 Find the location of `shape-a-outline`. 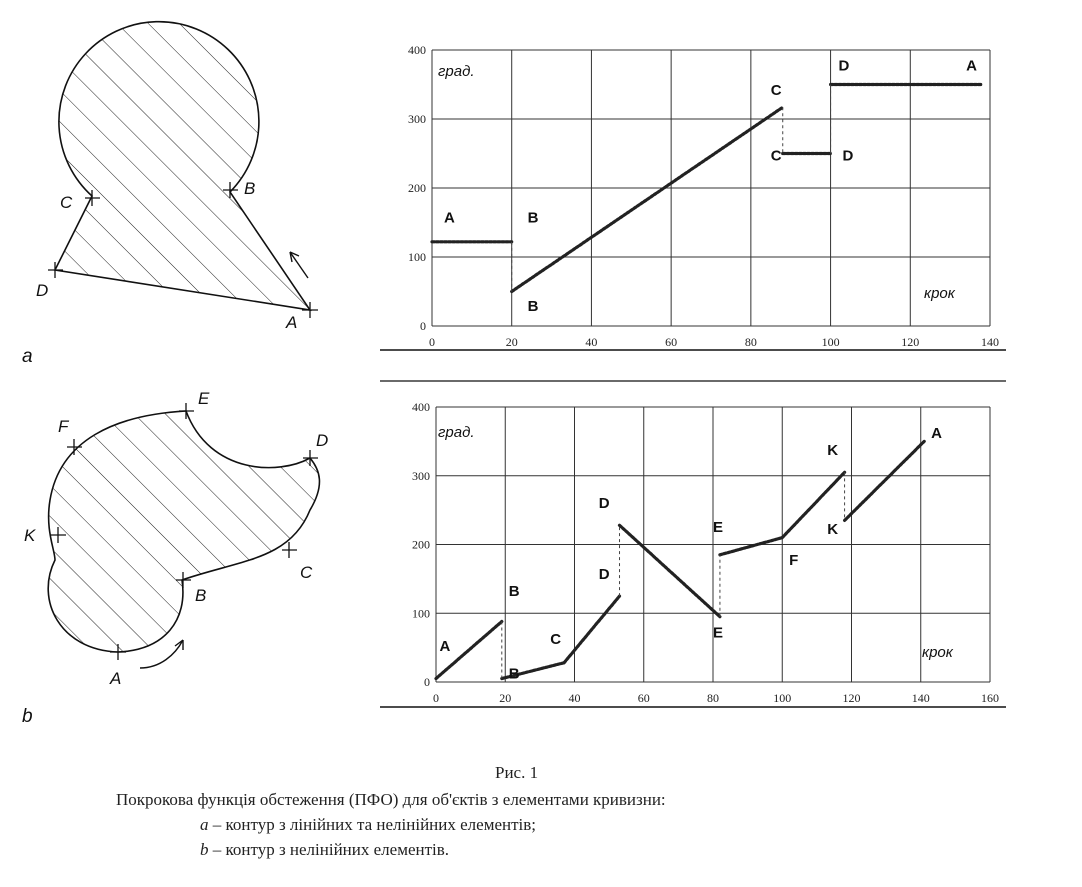

shape-a-outline is located at coordinates (182, 166).